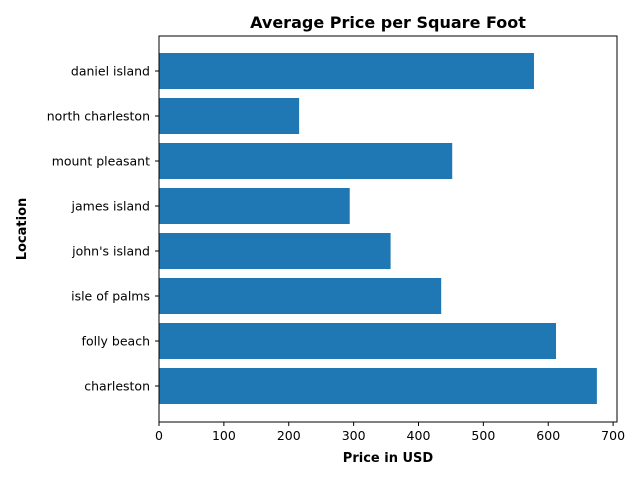  What do you see at coordinates (388, 22) in the screenshot?
I see `chart-title: Average Price per Square Foot` at bounding box center [388, 22].